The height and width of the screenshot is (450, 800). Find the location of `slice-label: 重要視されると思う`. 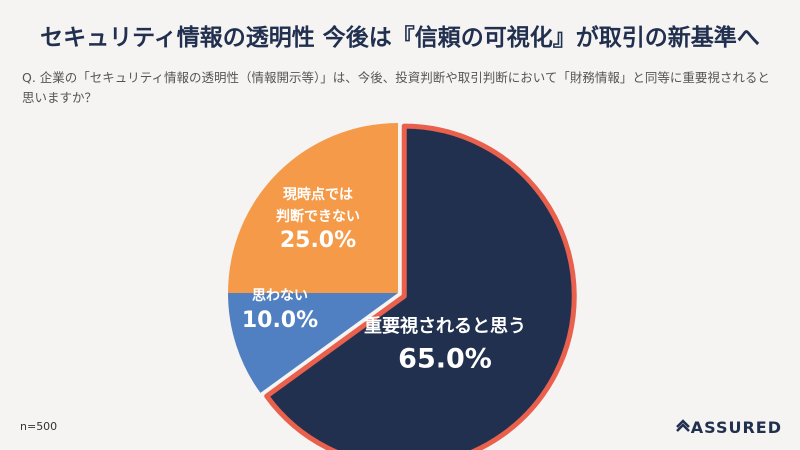

slice-label: 重要視されると思う is located at coordinates (445, 326).